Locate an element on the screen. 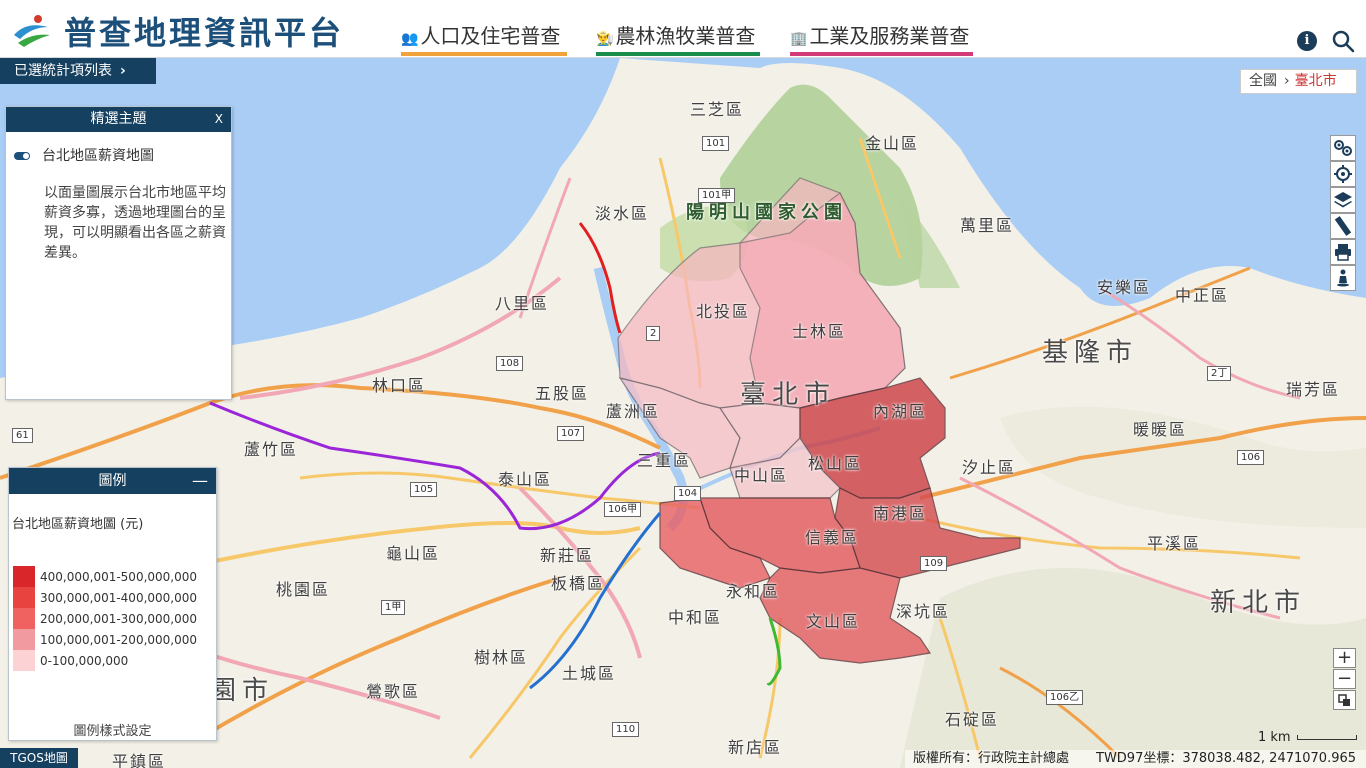 This screenshot has width=1366, height=768. breadcrumb-current: 臺北市 is located at coordinates (1315, 81).